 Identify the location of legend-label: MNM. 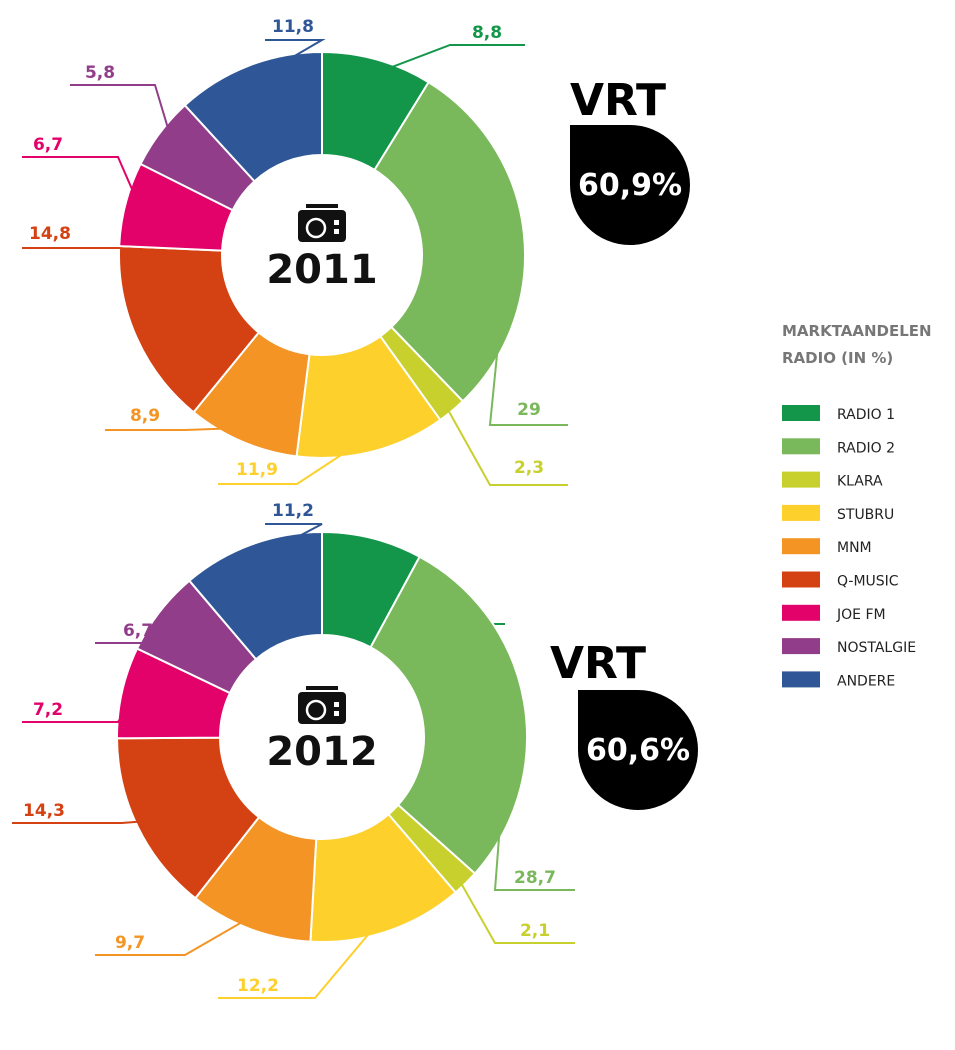
(854, 548).